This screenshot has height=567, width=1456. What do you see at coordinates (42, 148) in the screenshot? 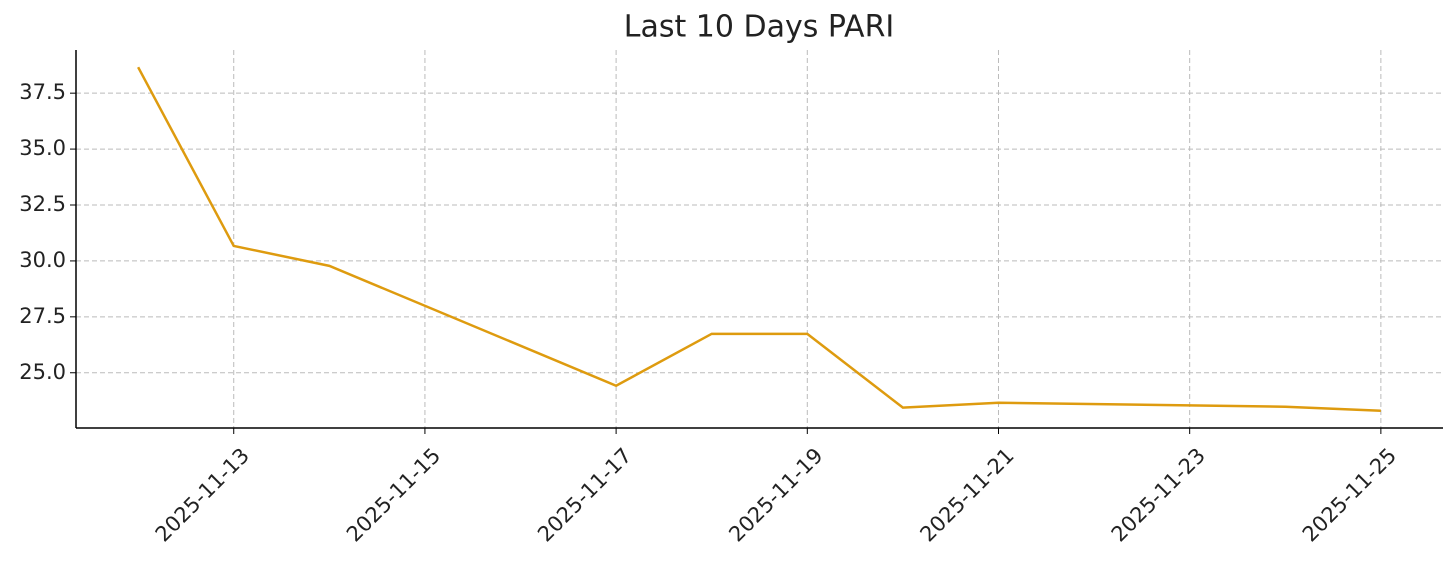
I see `y-tick-label: 35.0` at bounding box center [42, 148].